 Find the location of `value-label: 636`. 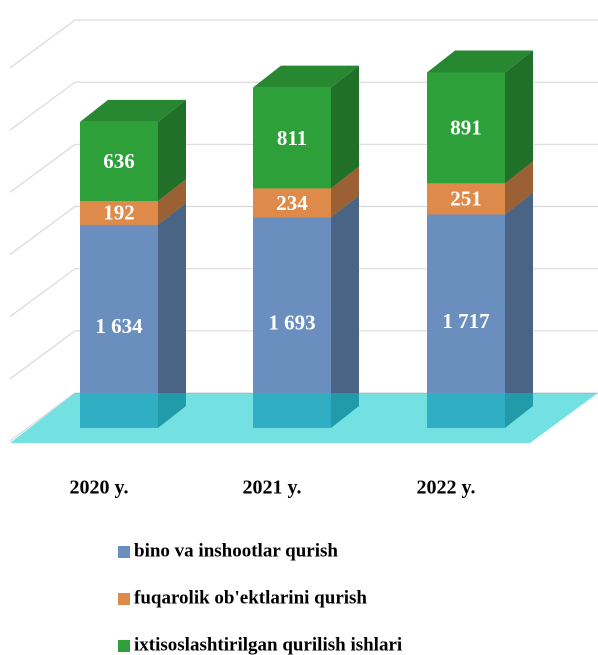

value-label: 636 is located at coordinates (119, 161).